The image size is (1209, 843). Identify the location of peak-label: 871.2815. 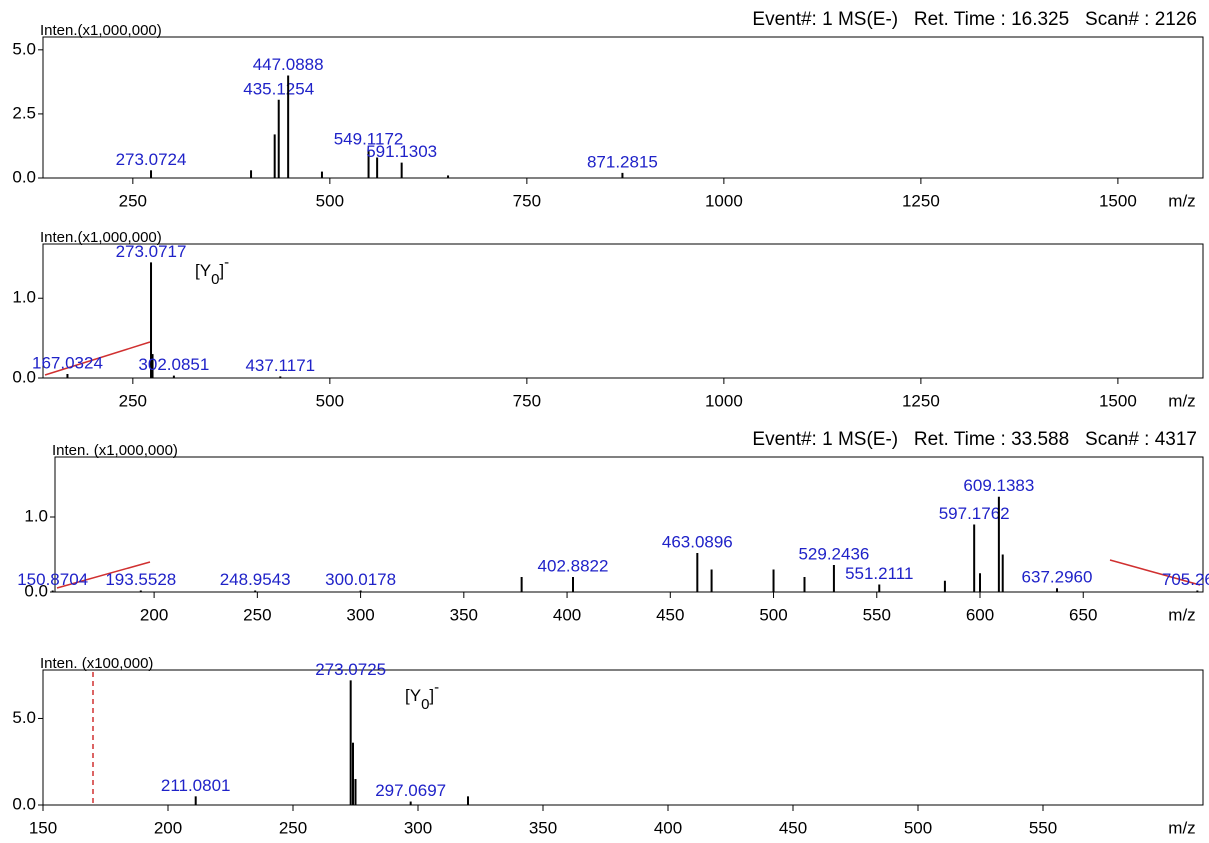
(622, 161).